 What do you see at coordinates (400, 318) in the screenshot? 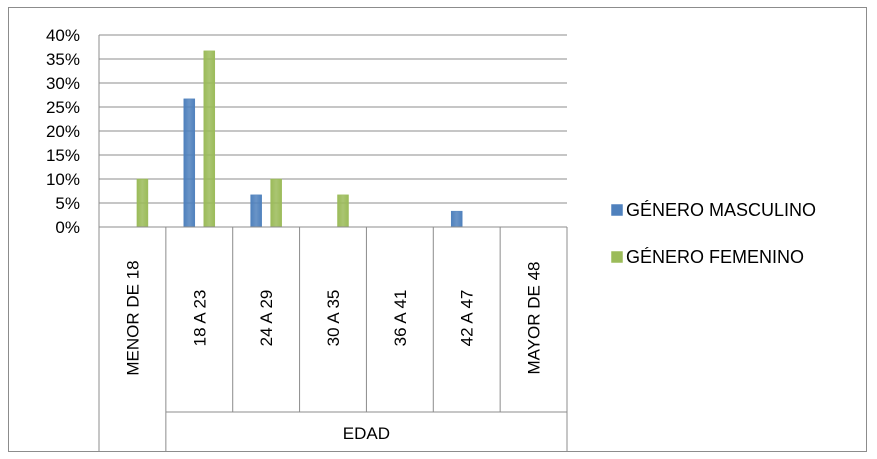
I see `category-label: 36 A 41` at bounding box center [400, 318].